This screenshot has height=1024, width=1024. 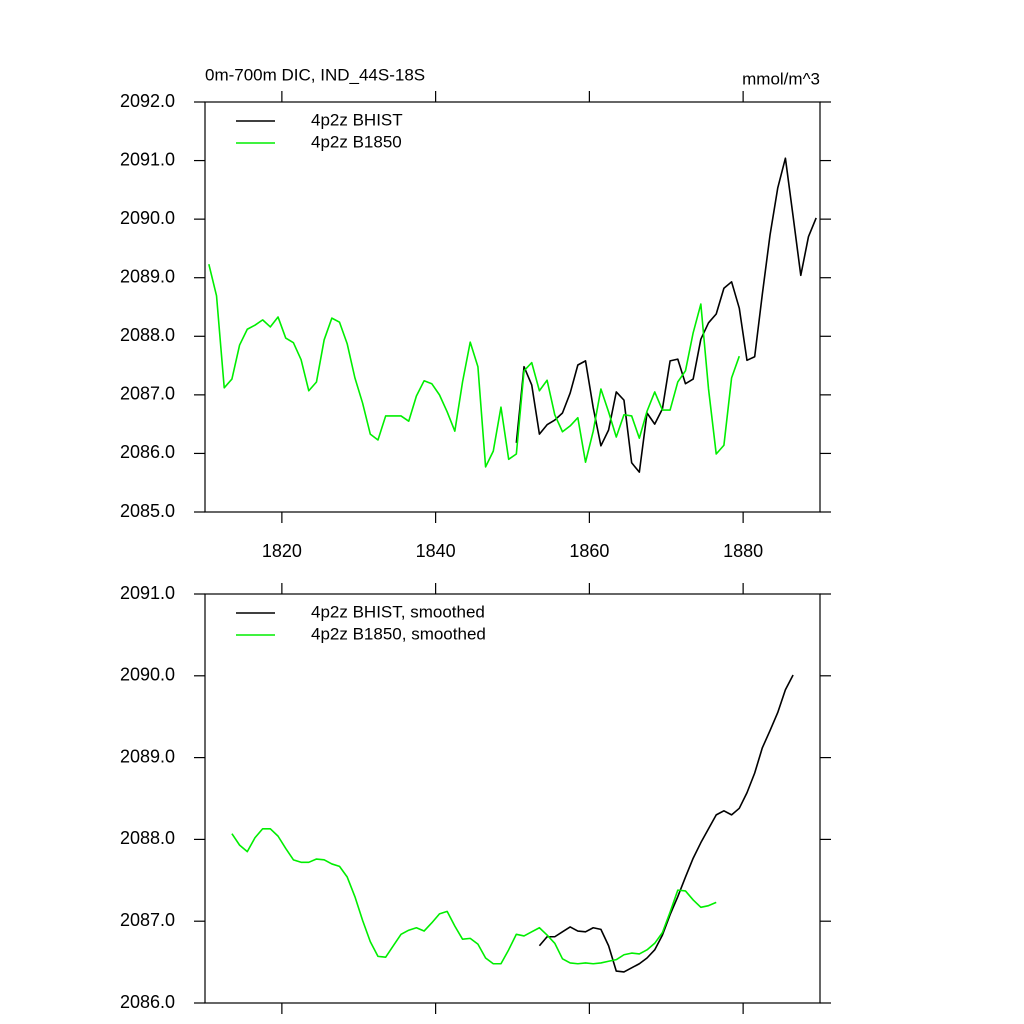 What do you see at coordinates (743, 551) in the screenshot?
I see `x-tick-label: 1880` at bounding box center [743, 551].